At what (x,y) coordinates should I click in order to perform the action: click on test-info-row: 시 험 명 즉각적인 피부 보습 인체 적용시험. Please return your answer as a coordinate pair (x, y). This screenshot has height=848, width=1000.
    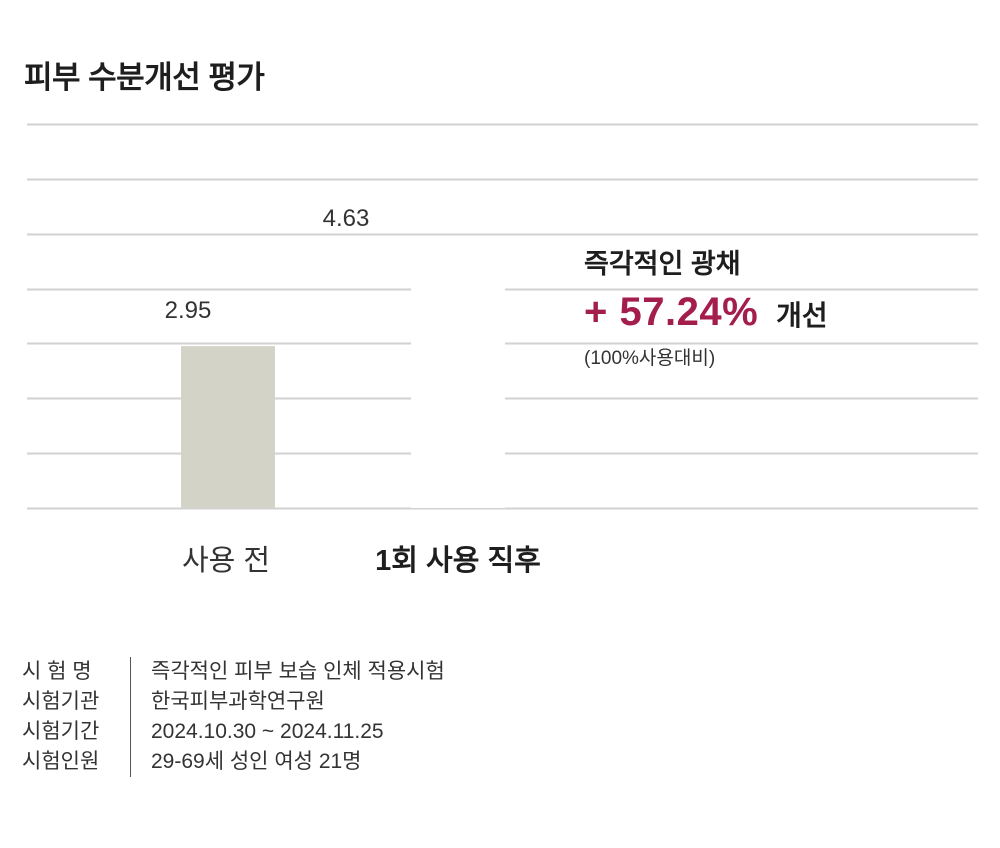
    Looking at the image, I should click on (233, 672).